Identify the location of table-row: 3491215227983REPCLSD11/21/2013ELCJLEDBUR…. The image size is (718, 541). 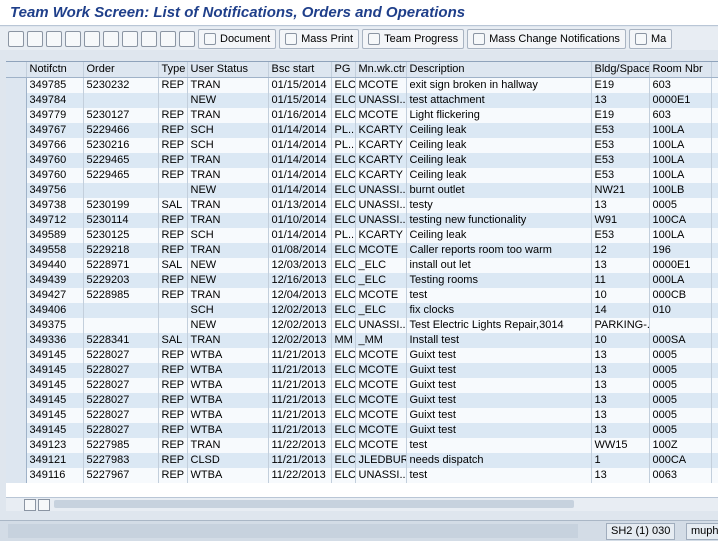
(362, 460).